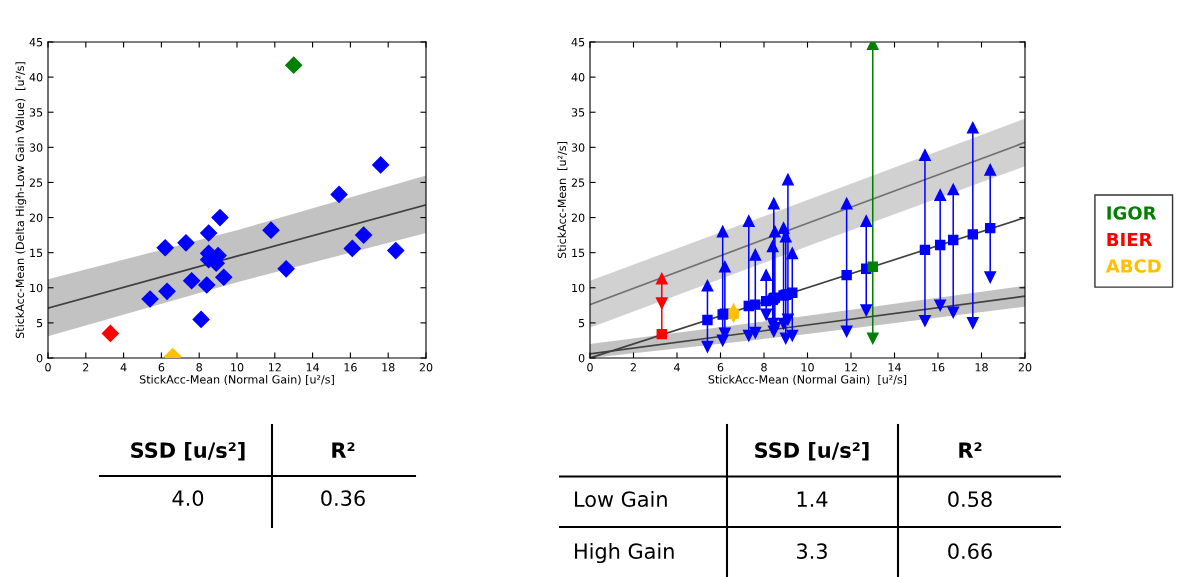 The image size is (1184, 577). What do you see at coordinates (343, 498) in the screenshot?
I see `text: 0.36` at bounding box center [343, 498].